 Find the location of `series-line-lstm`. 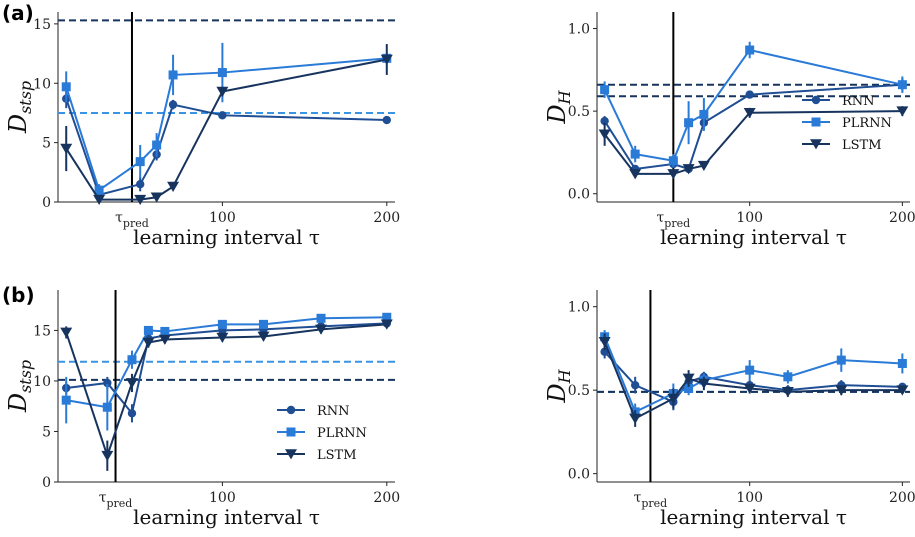

series-line-lstm is located at coordinates (753, 380).